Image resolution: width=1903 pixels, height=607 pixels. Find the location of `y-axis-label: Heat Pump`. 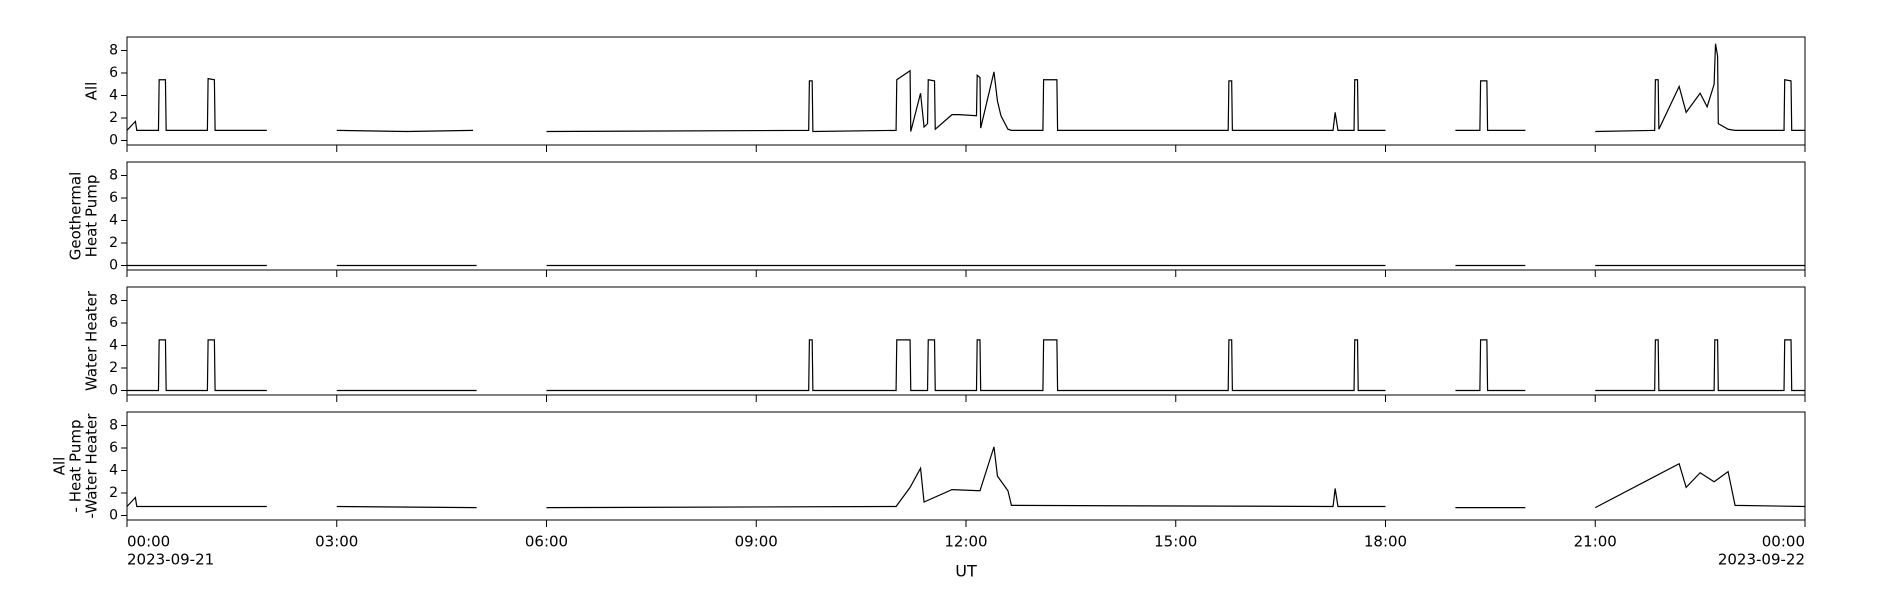

y-axis-label: Heat Pump is located at coordinates (92, 216).